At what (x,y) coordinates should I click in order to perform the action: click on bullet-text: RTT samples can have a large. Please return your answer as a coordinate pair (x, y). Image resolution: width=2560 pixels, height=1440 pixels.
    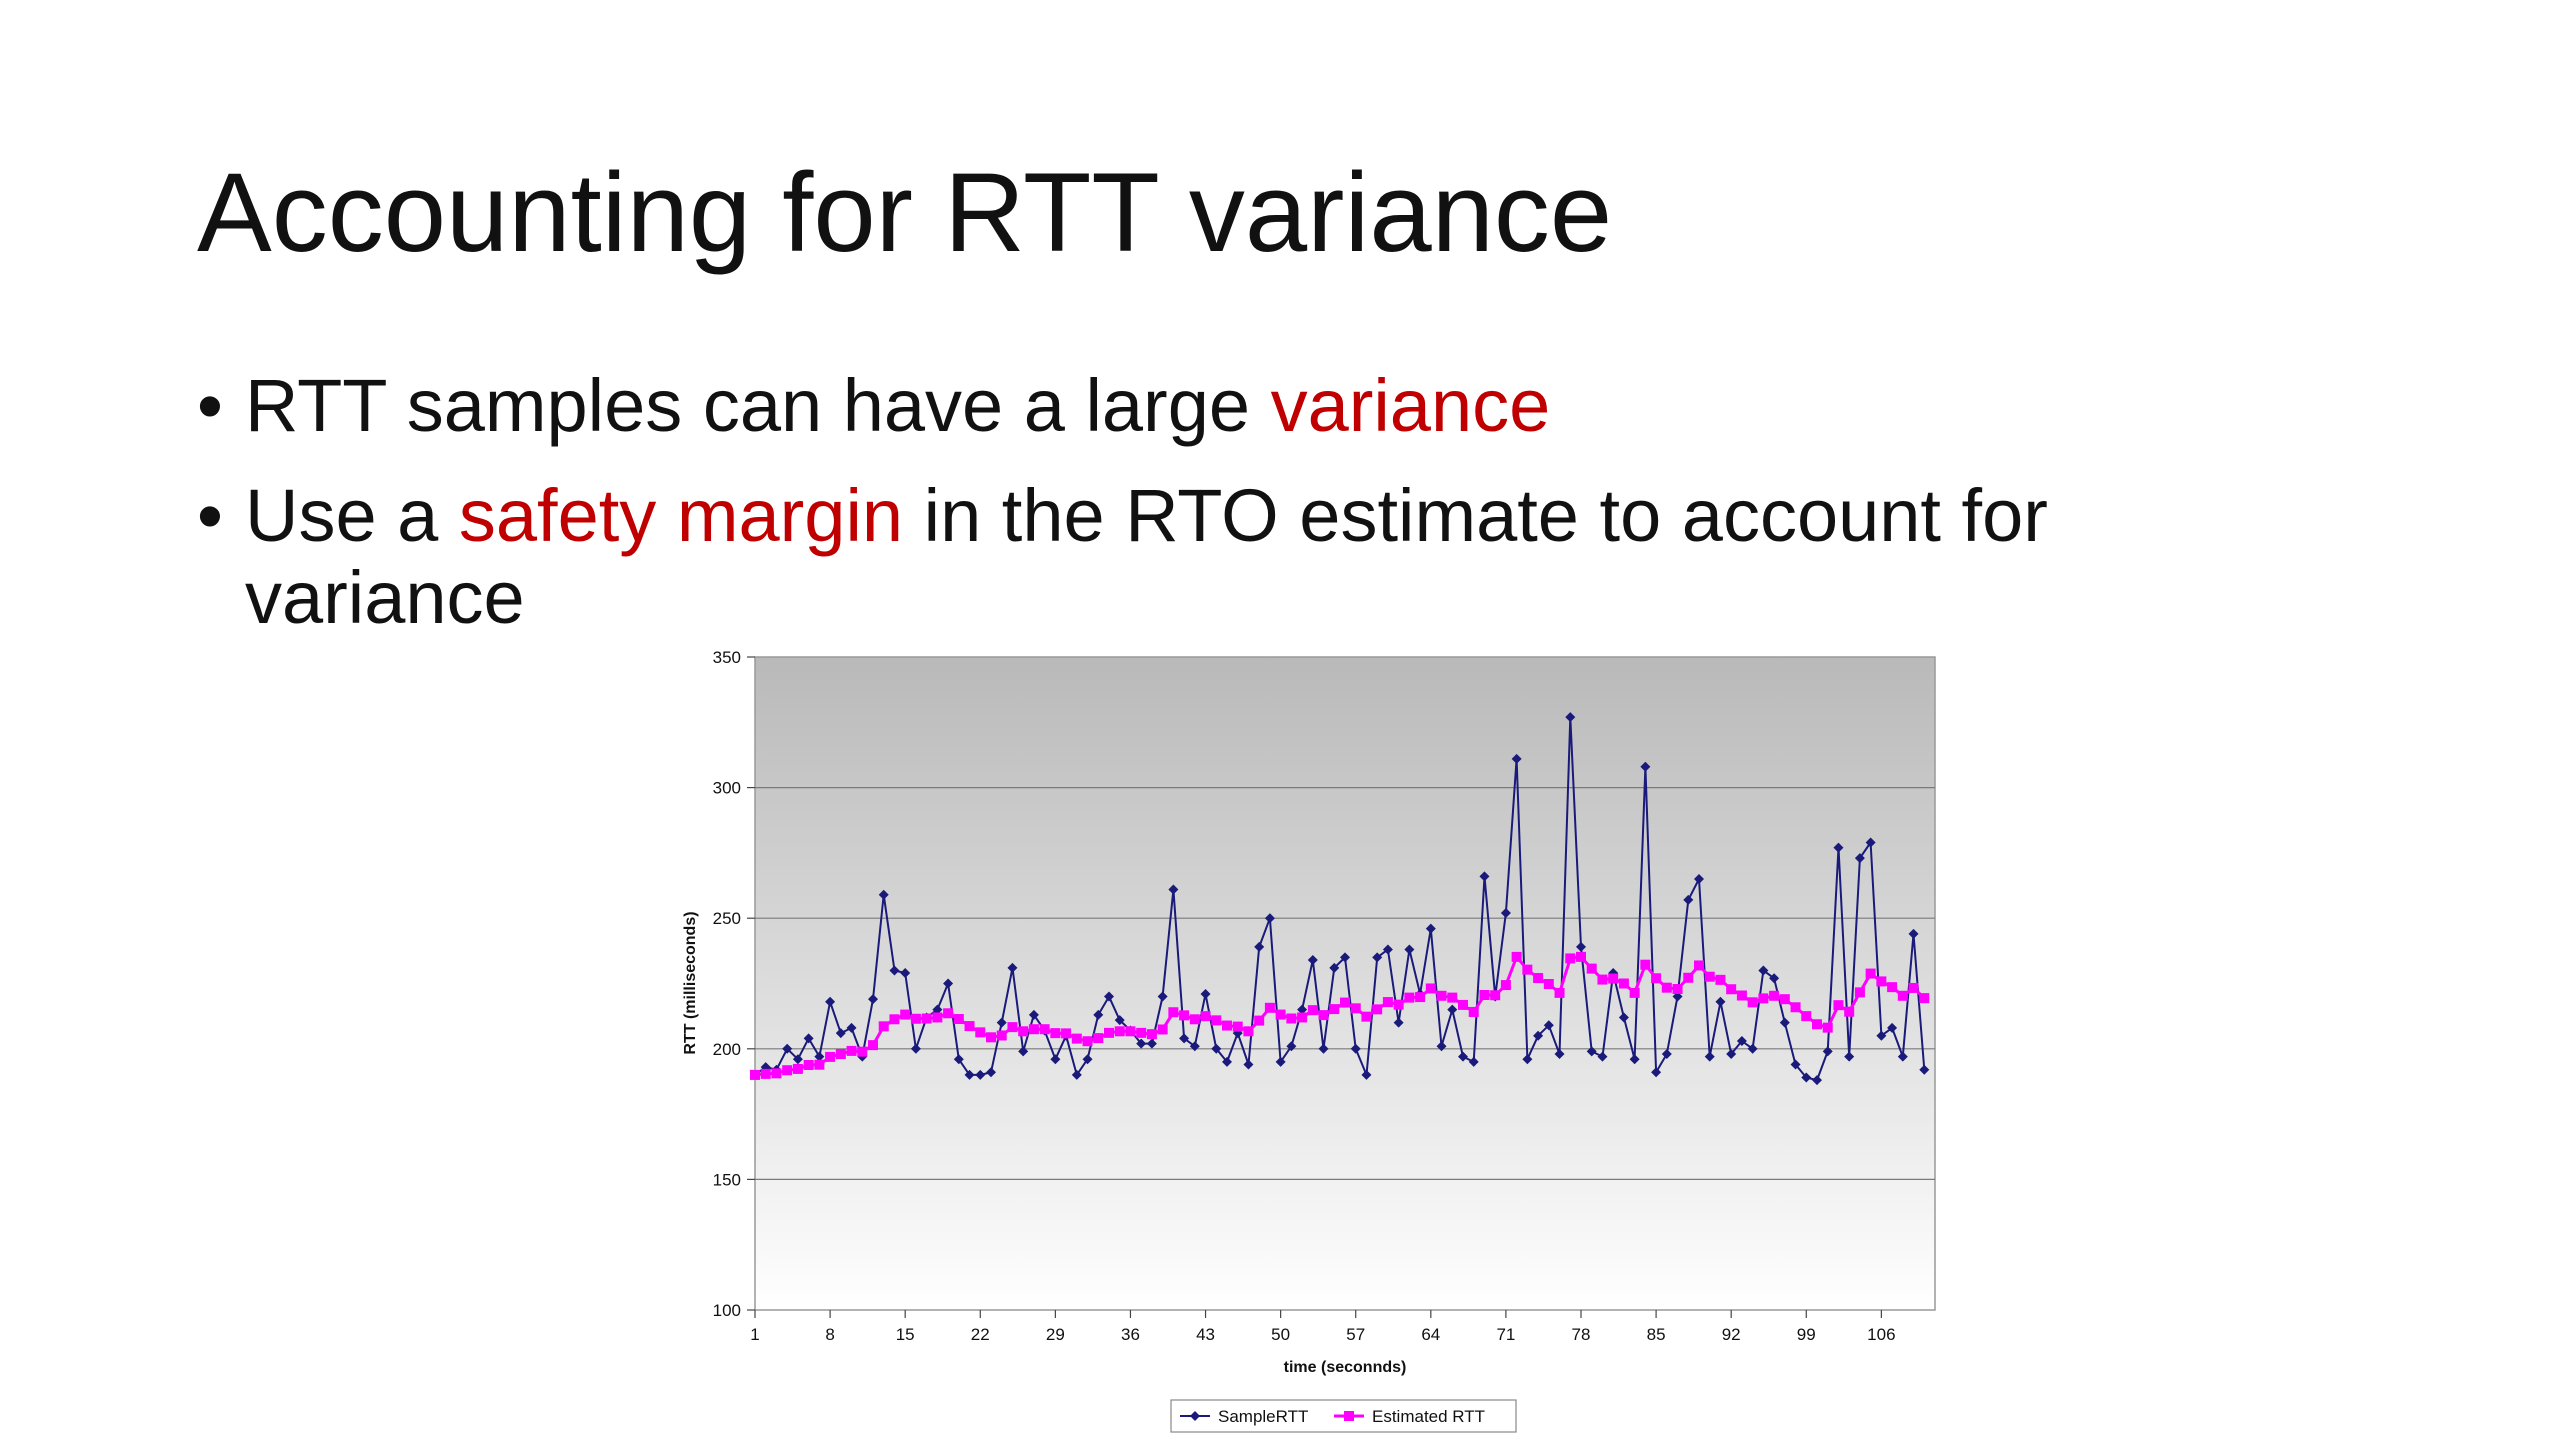
    Looking at the image, I should click on (758, 405).